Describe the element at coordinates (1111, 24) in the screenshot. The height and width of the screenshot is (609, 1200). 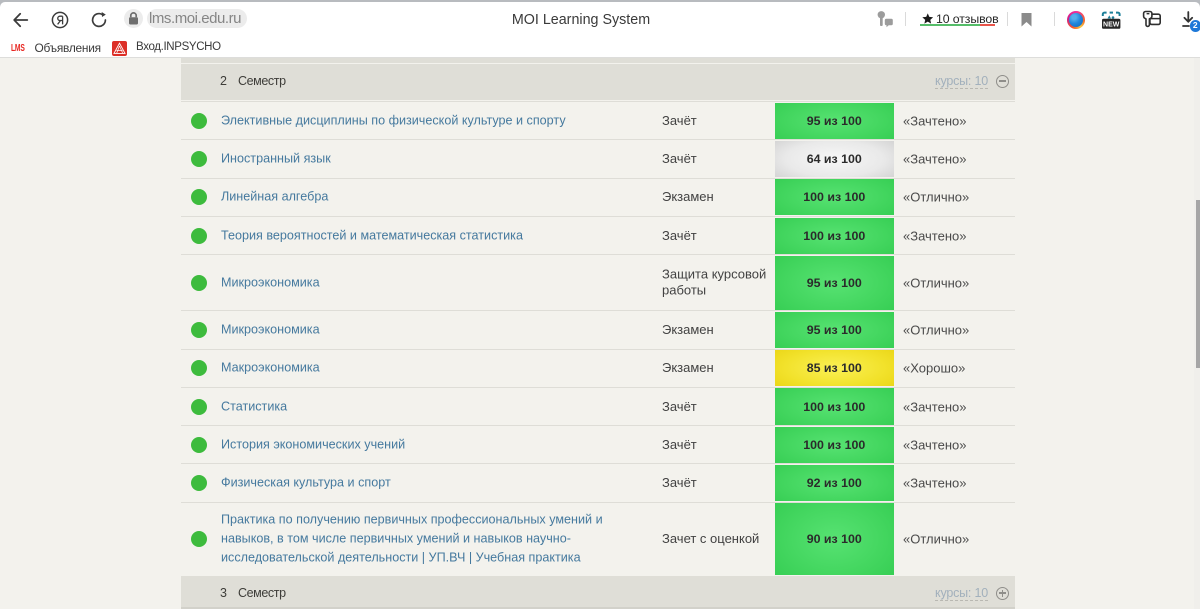
I see `svg-text: NEW` at that location.